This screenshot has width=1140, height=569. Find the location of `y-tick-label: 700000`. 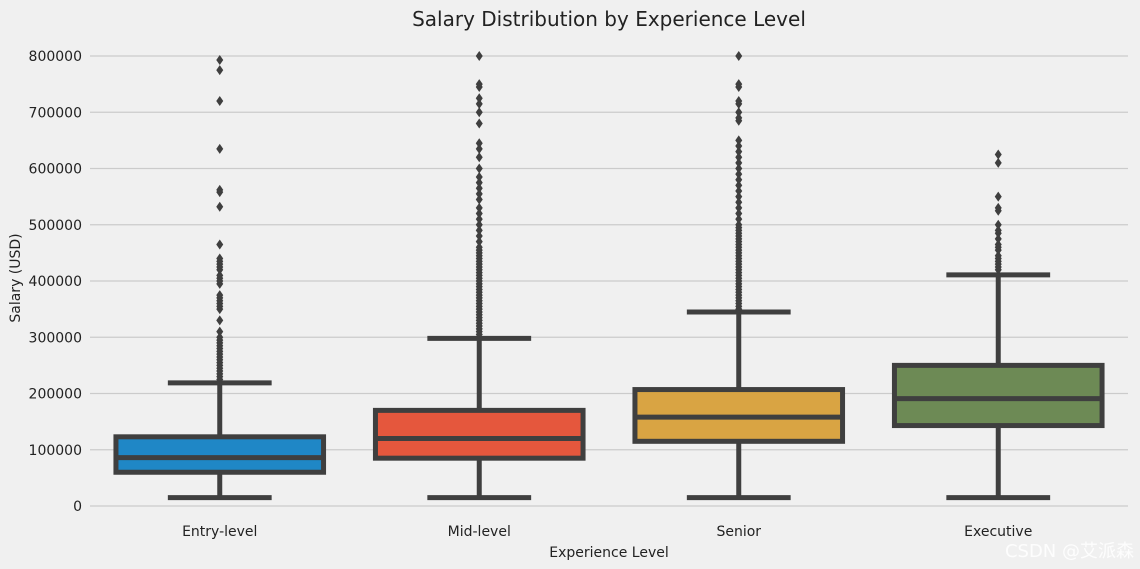

y-tick-label: 700000 is located at coordinates (55, 113).